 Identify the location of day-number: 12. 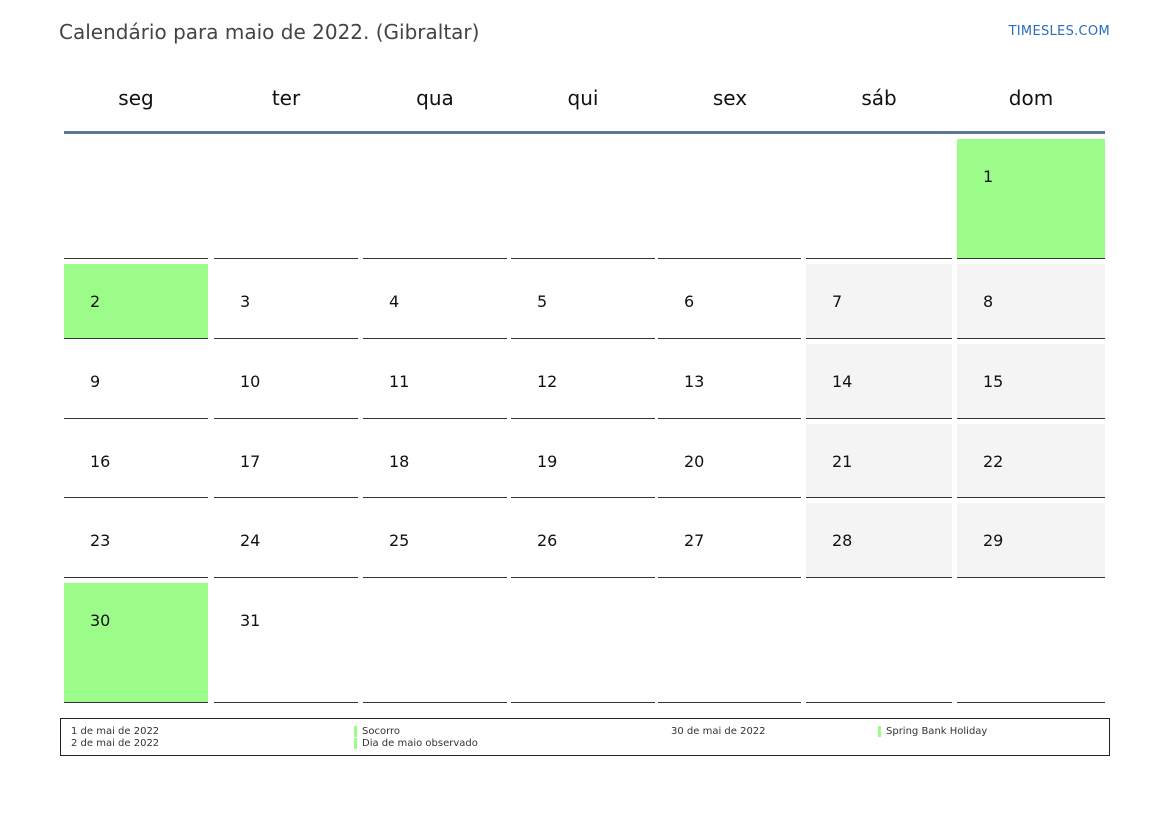
(547, 381).